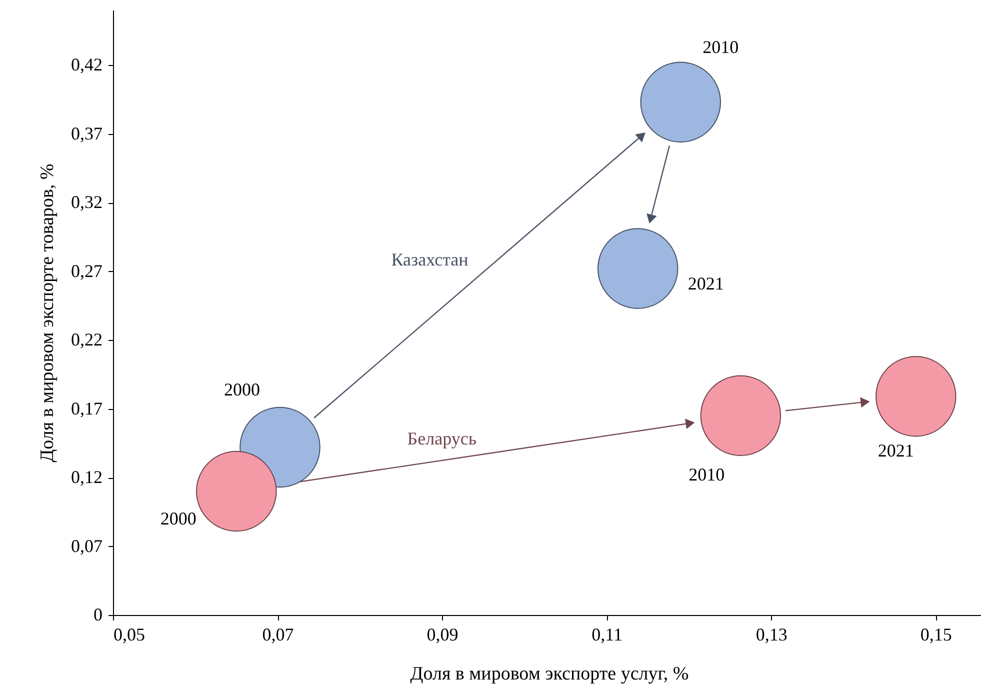 This screenshot has height=696, width=981. What do you see at coordinates (86, 133) in the screenshot?
I see `y-tick-label: 0,37` at bounding box center [86, 133].